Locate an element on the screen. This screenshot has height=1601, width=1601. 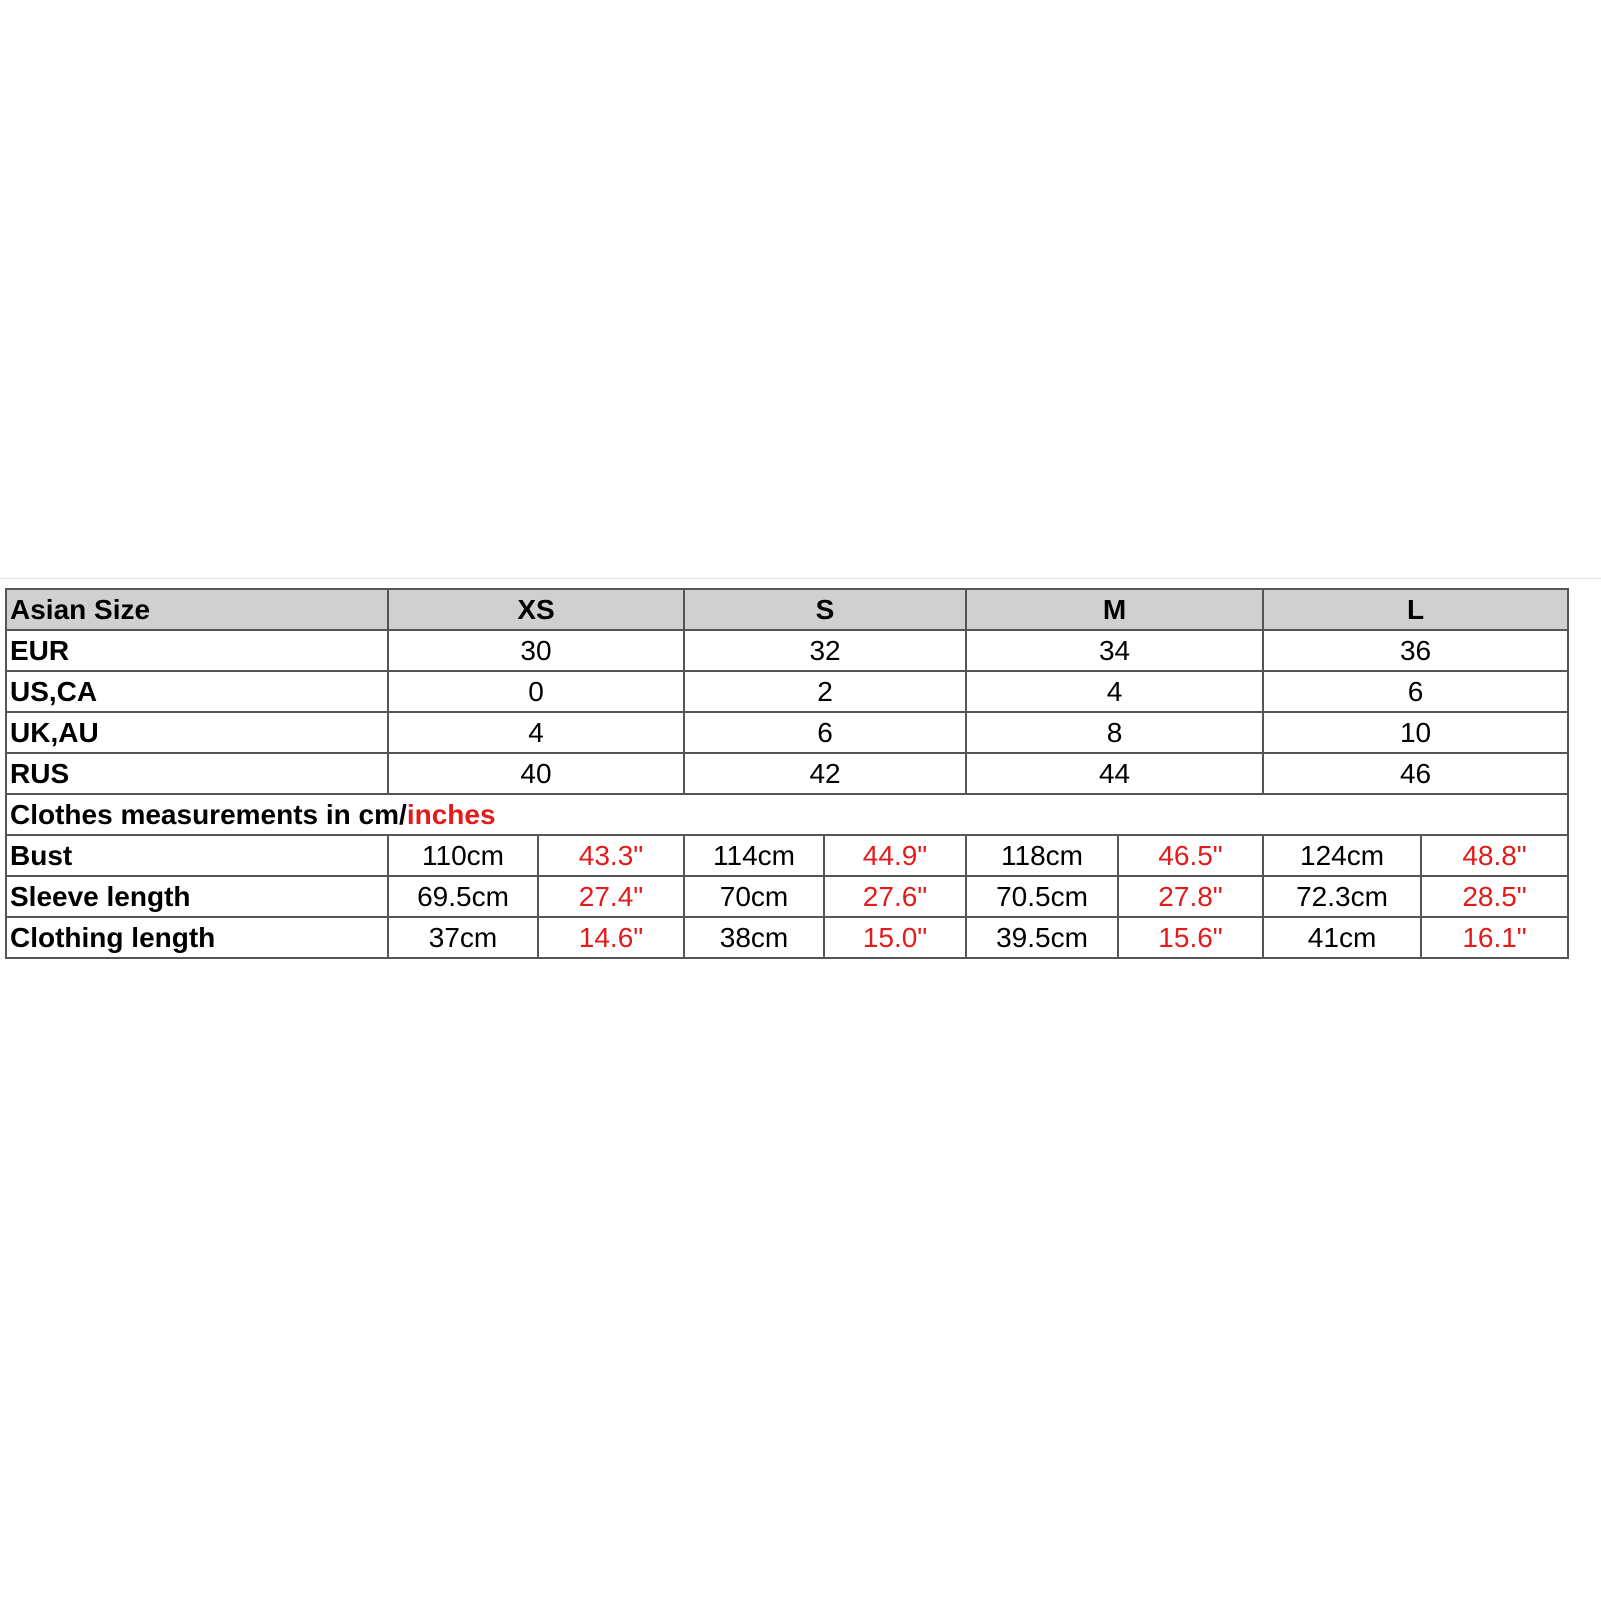
cm-value: 110cm is located at coordinates (463, 855).